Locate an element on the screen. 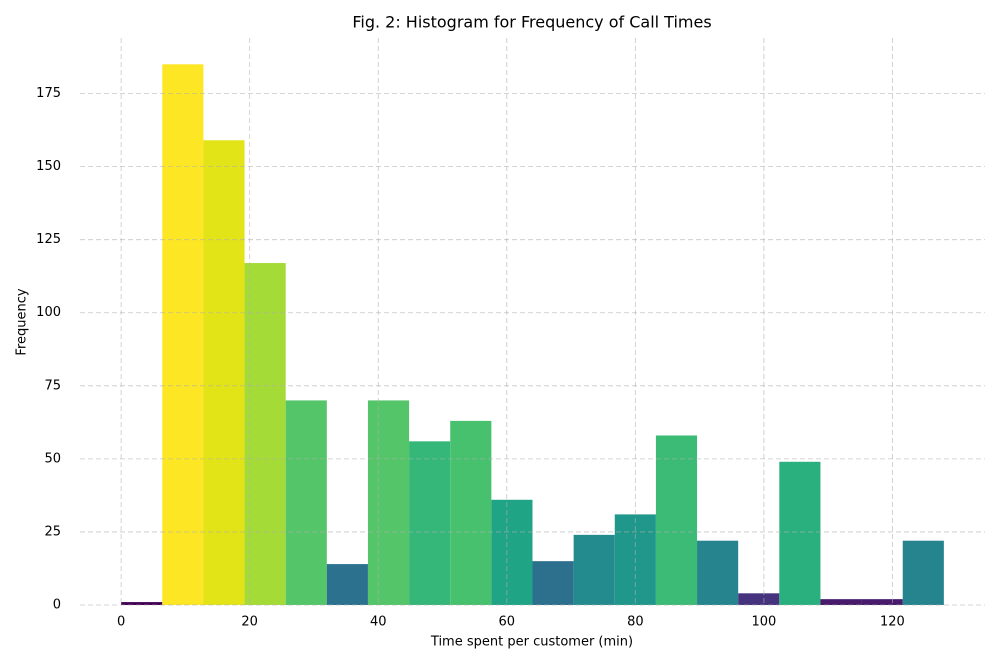 This screenshot has height=665, width=1000. x-tick-label: 120 is located at coordinates (892, 622).